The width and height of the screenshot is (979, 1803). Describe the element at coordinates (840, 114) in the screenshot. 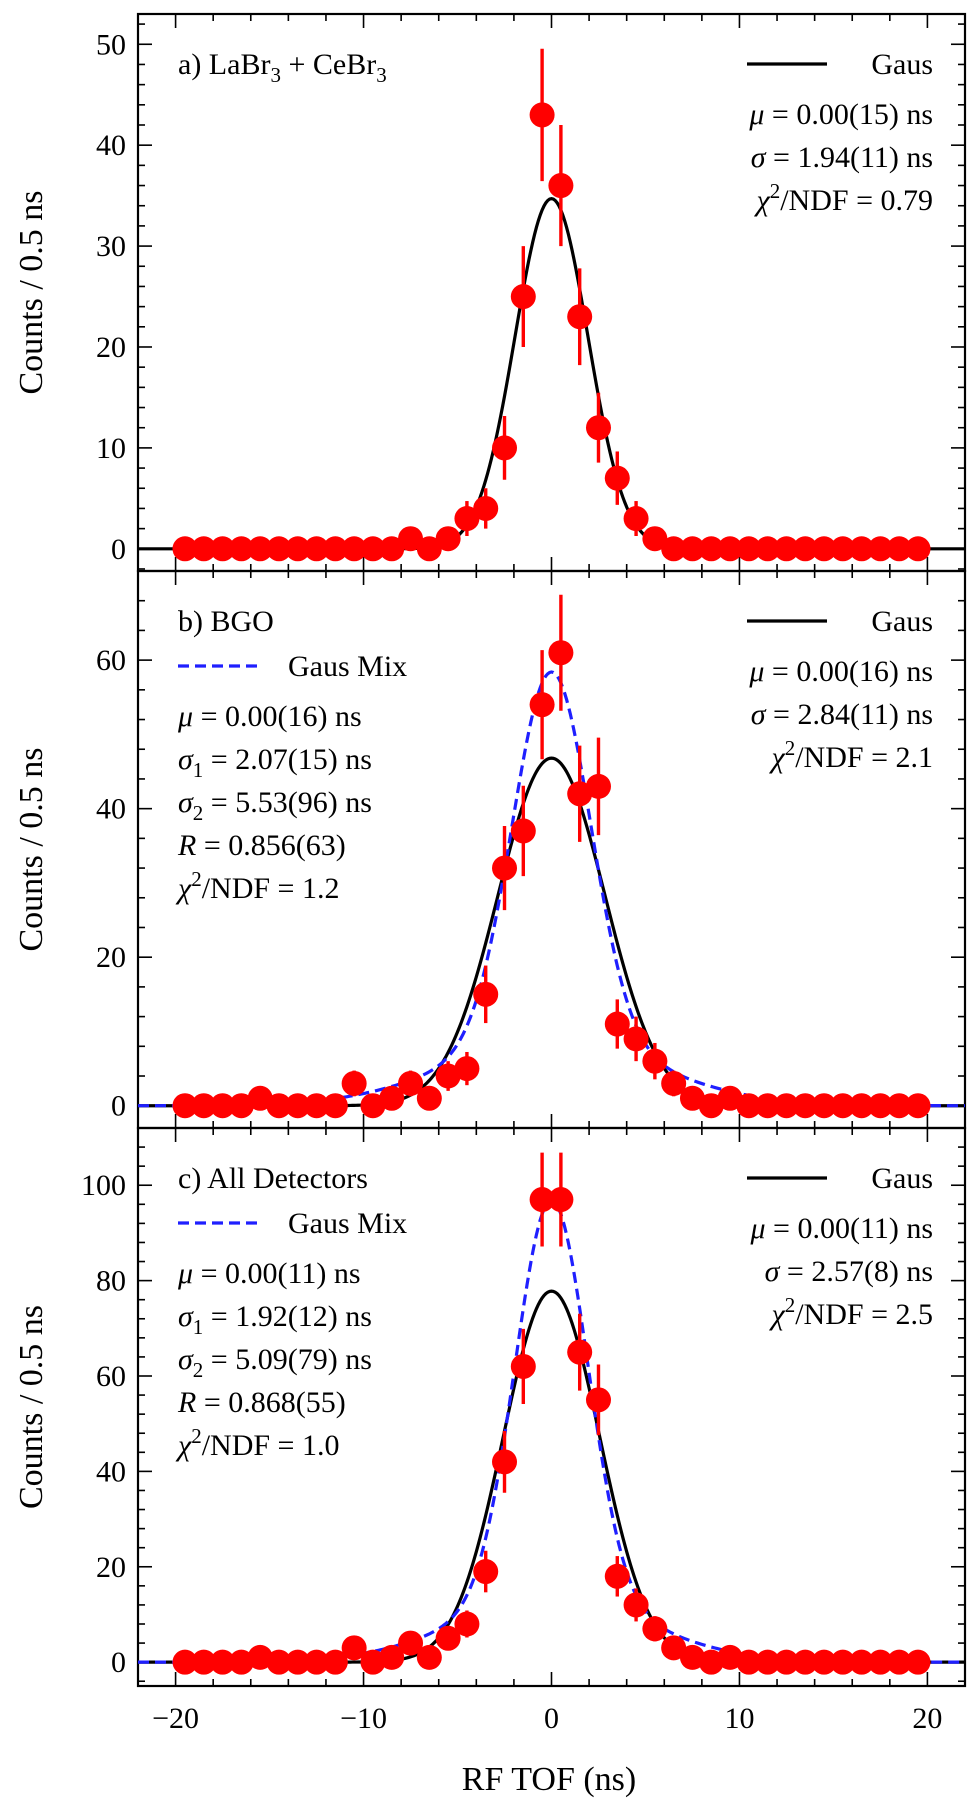

I see `gaus-fit-result: μ = 0.00(15) ns` at that location.